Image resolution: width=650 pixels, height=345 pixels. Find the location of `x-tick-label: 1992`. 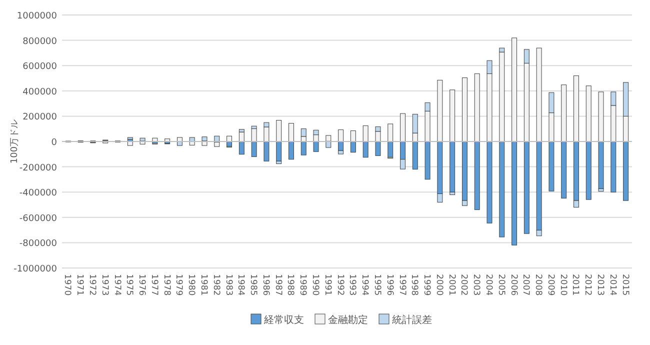

x-tick-label: 1992 is located at coordinates (339, 285).